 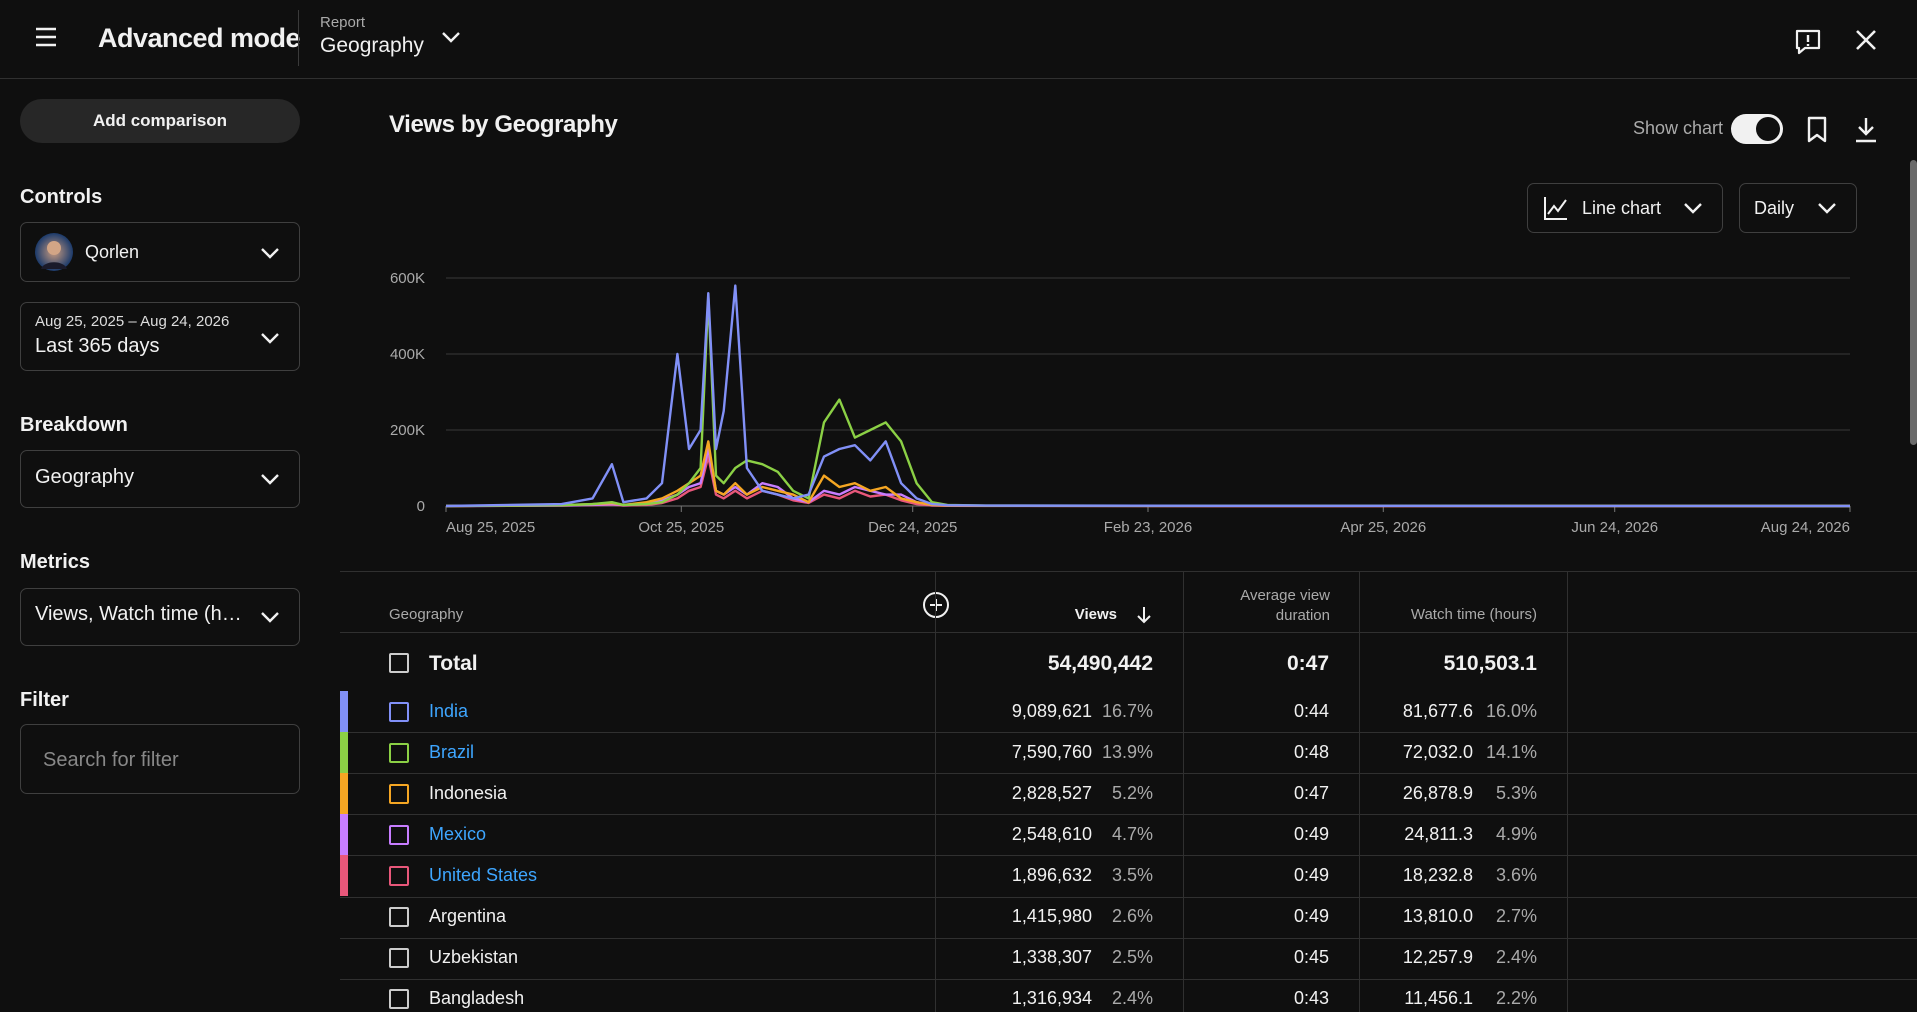 What do you see at coordinates (468, 916) in the screenshot?
I see `row-name: Argentina` at bounding box center [468, 916].